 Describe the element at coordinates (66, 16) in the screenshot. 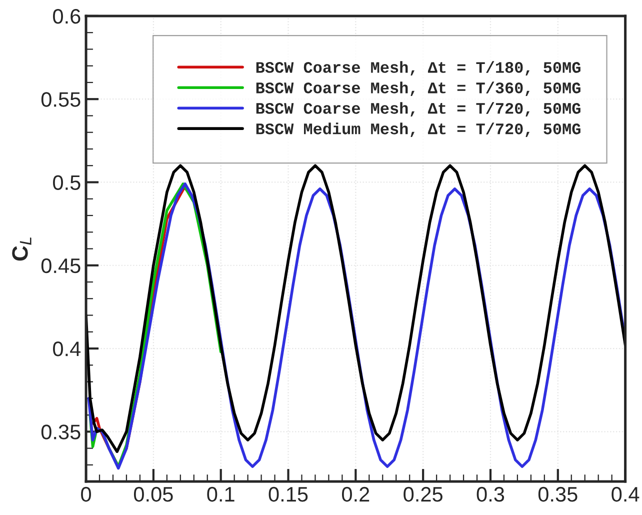

I see `y-tick-label: 0.6` at that location.